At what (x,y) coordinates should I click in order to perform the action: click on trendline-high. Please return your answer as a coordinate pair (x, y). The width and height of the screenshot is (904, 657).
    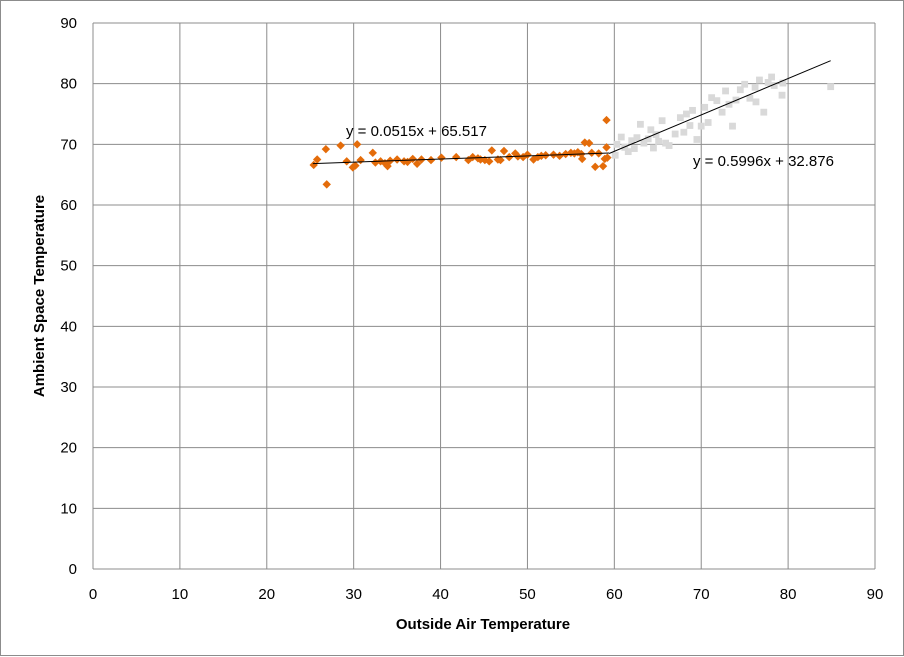
    Looking at the image, I should click on (719, 107).